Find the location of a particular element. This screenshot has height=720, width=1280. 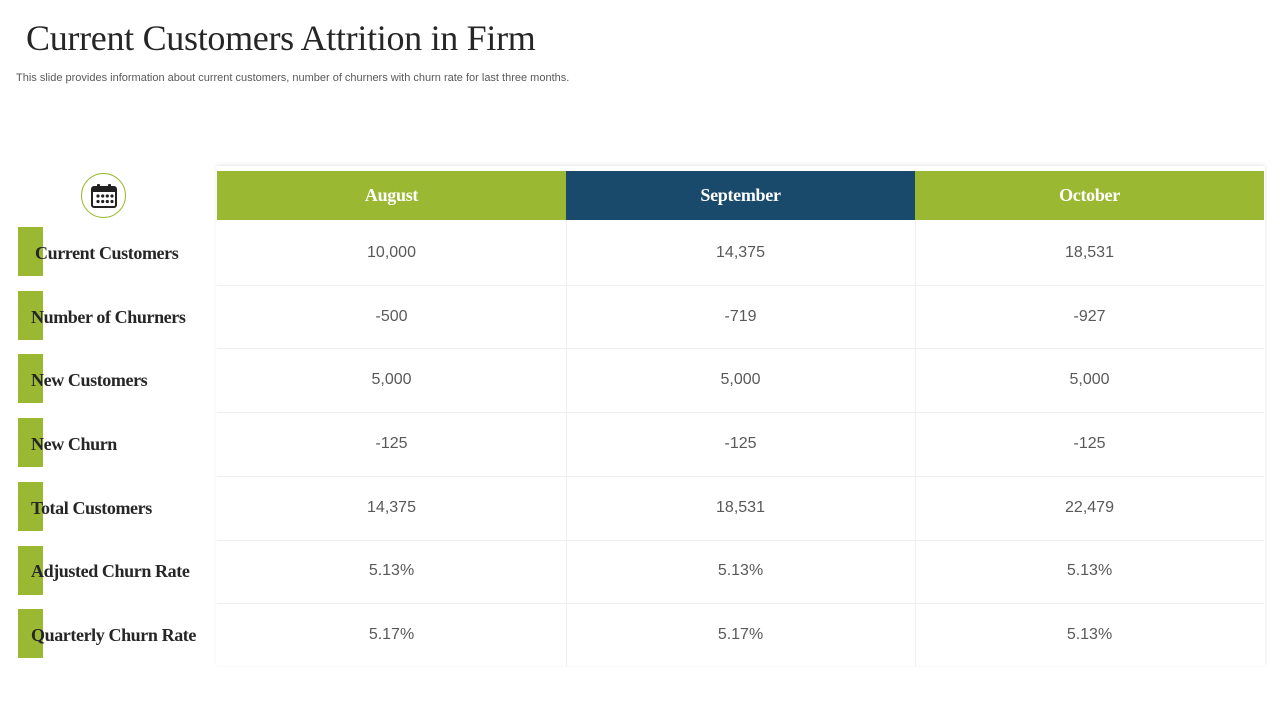

table-cell: -927 is located at coordinates (1089, 316).